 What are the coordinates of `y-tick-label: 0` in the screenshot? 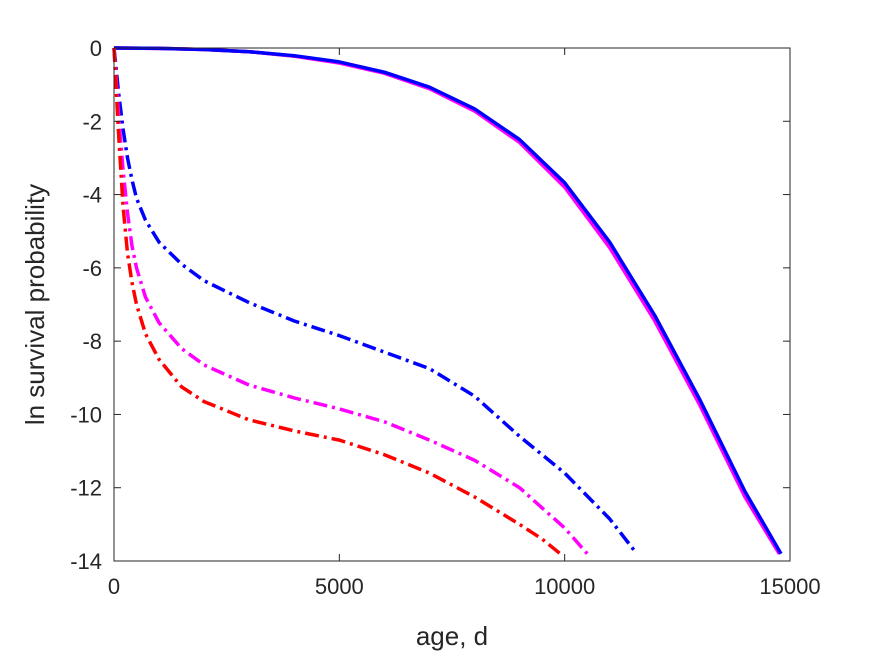 It's located at (96, 48).